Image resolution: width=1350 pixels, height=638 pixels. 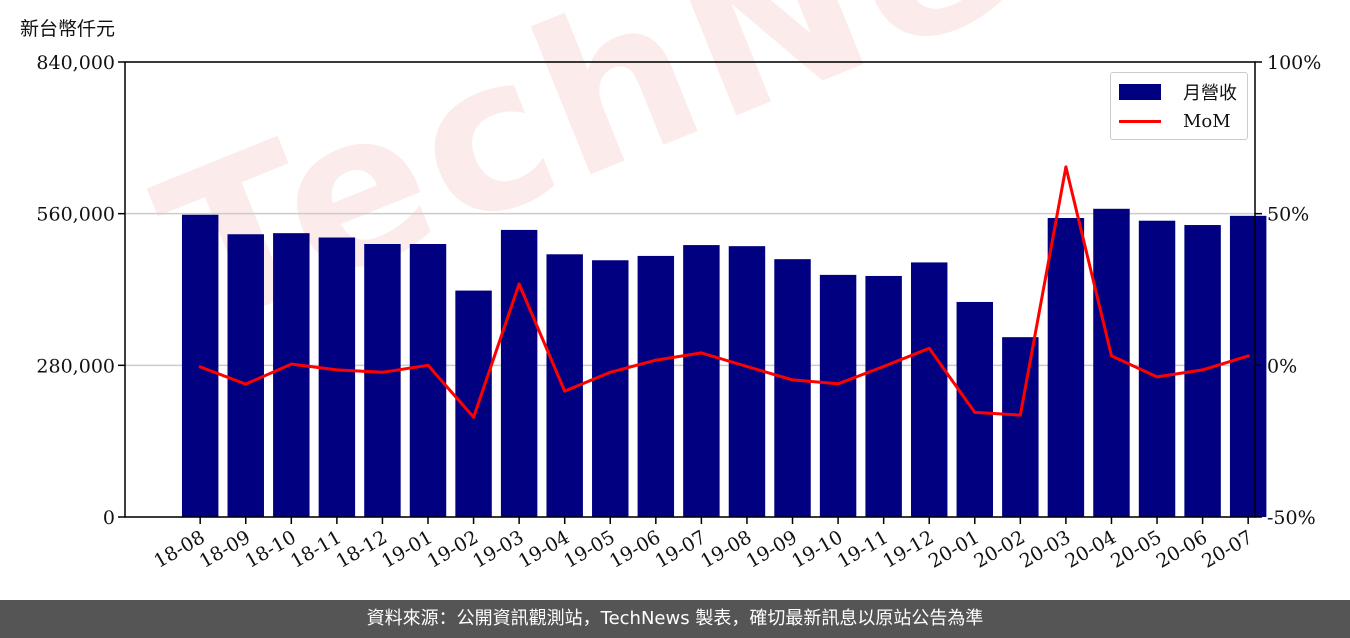 What do you see at coordinates (1282, 366) in the screenshot?
I see `y2-tick-label: 0%` at bounding box center [1282, 366].